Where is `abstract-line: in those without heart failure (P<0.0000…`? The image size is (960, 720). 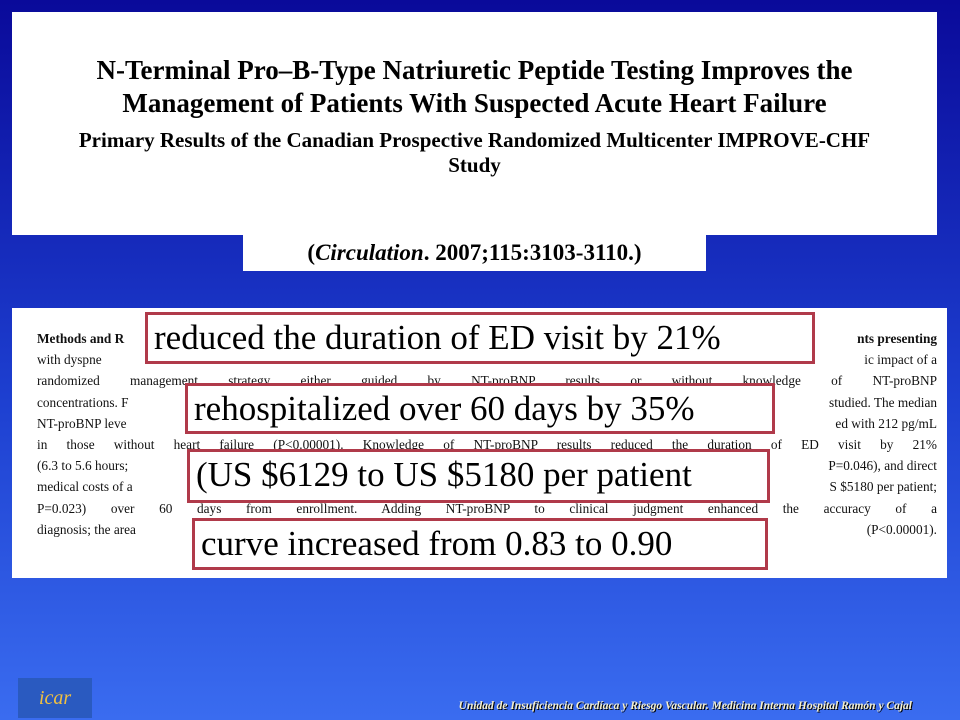 abstract-line: in those without heart failure (P<0.0000… is located at coordinates (487, 444).